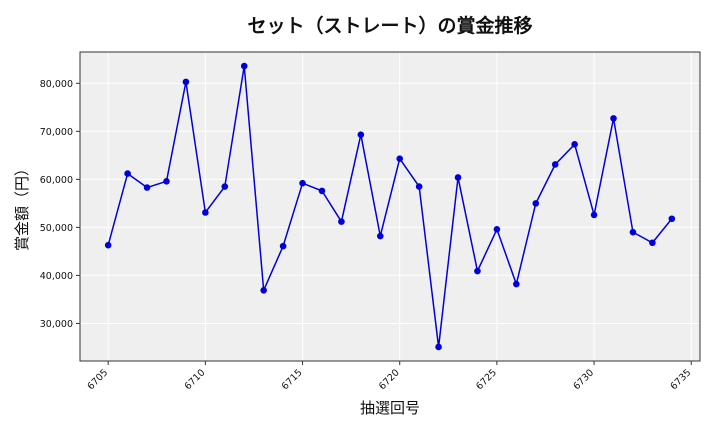 The image size is (720, 432). What do you see at coordinates (680, 379) in the screenshot?
I see `x-tick-label: 6735` at bounding box center [680, 379].